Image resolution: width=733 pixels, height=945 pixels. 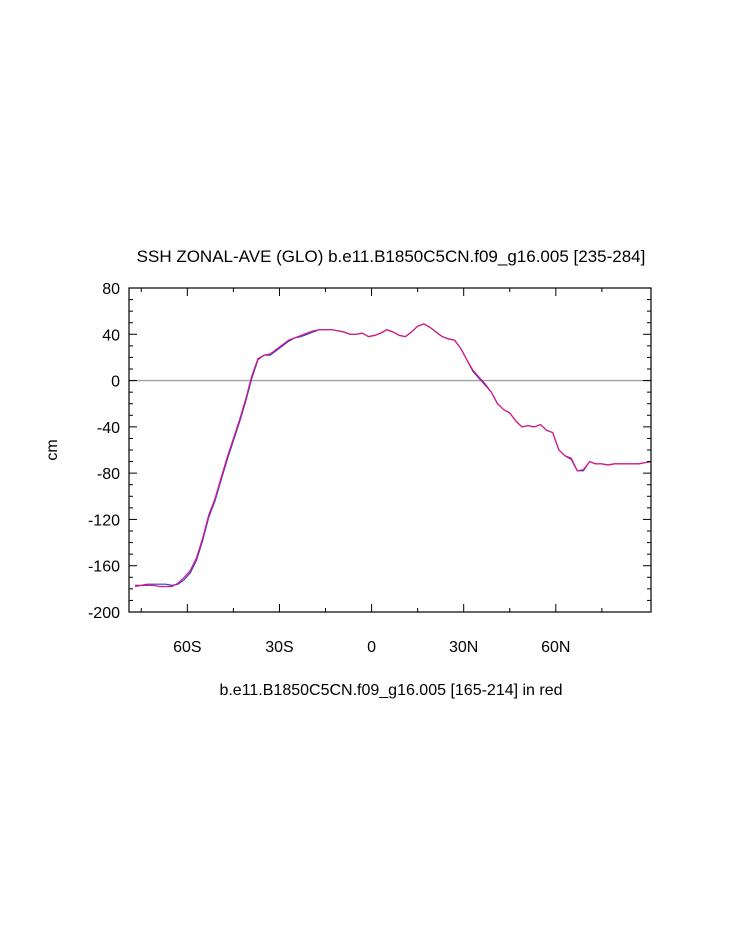 I want to click on y-tick-label: 80, so click(x=111, y=289).